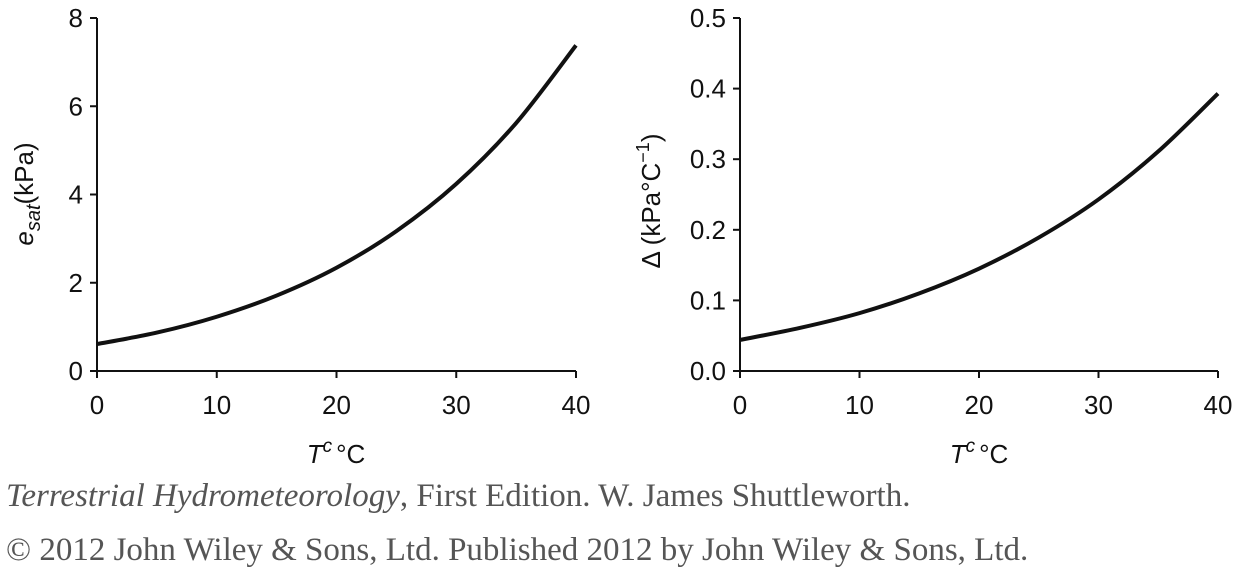 This screenshot has height=584, width=1237. What do you see at coordinates (708, 300) in the screenshot?
I see `y-tick-label: 0.1` at bounding box center [708, 300].